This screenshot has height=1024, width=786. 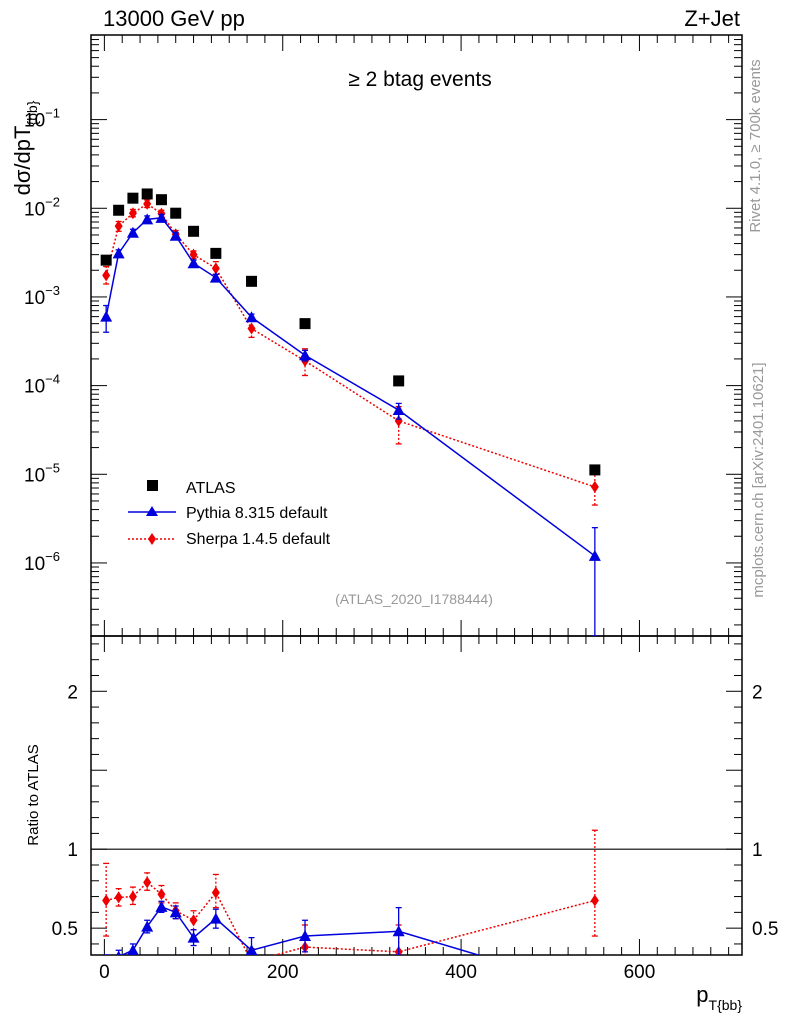 I want to click on ratio-y-tick-label: 0.5, so click(x=65, y=929).